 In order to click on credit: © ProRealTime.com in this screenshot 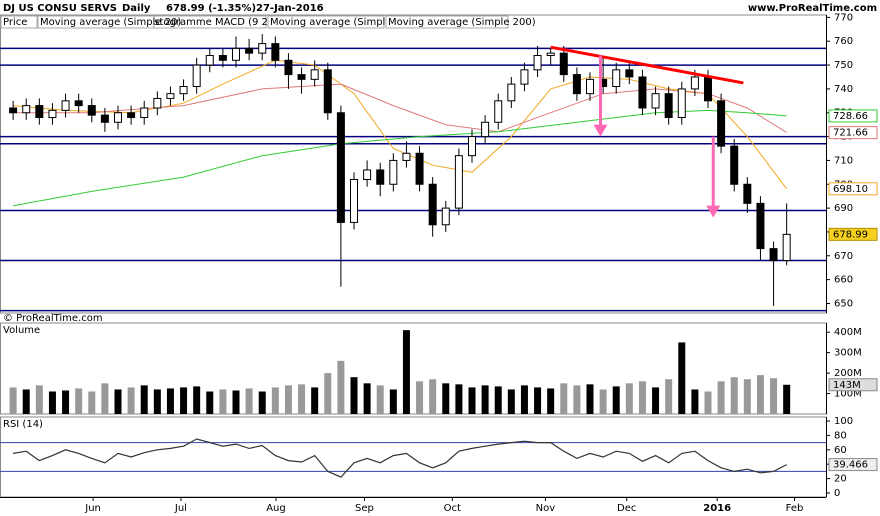, I will do `click(53, 318)`.